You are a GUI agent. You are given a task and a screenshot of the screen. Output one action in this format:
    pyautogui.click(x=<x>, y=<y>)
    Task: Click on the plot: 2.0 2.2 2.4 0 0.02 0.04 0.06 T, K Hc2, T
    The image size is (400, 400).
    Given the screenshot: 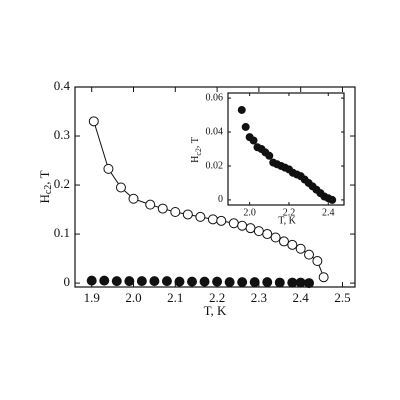 What is the action you would take?
    pyautogui.click(x=267, y=159)
    